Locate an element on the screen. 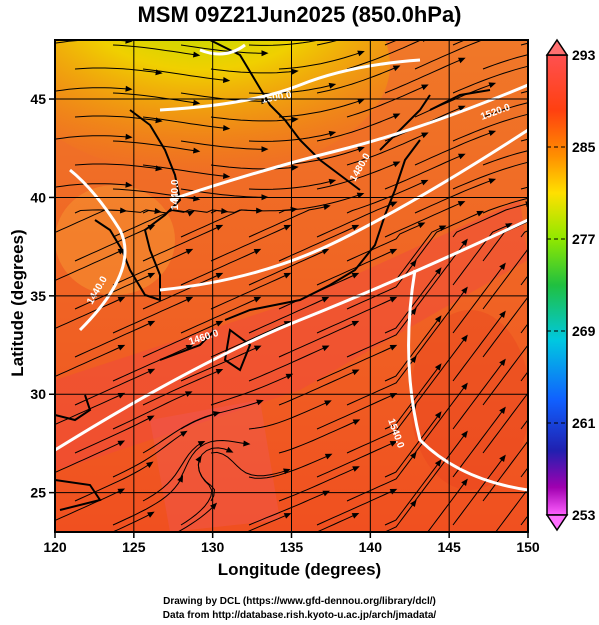 The width and height of the screenshot is (599, 625). y-tick-label: 30 is located at coordinates (38, 394).